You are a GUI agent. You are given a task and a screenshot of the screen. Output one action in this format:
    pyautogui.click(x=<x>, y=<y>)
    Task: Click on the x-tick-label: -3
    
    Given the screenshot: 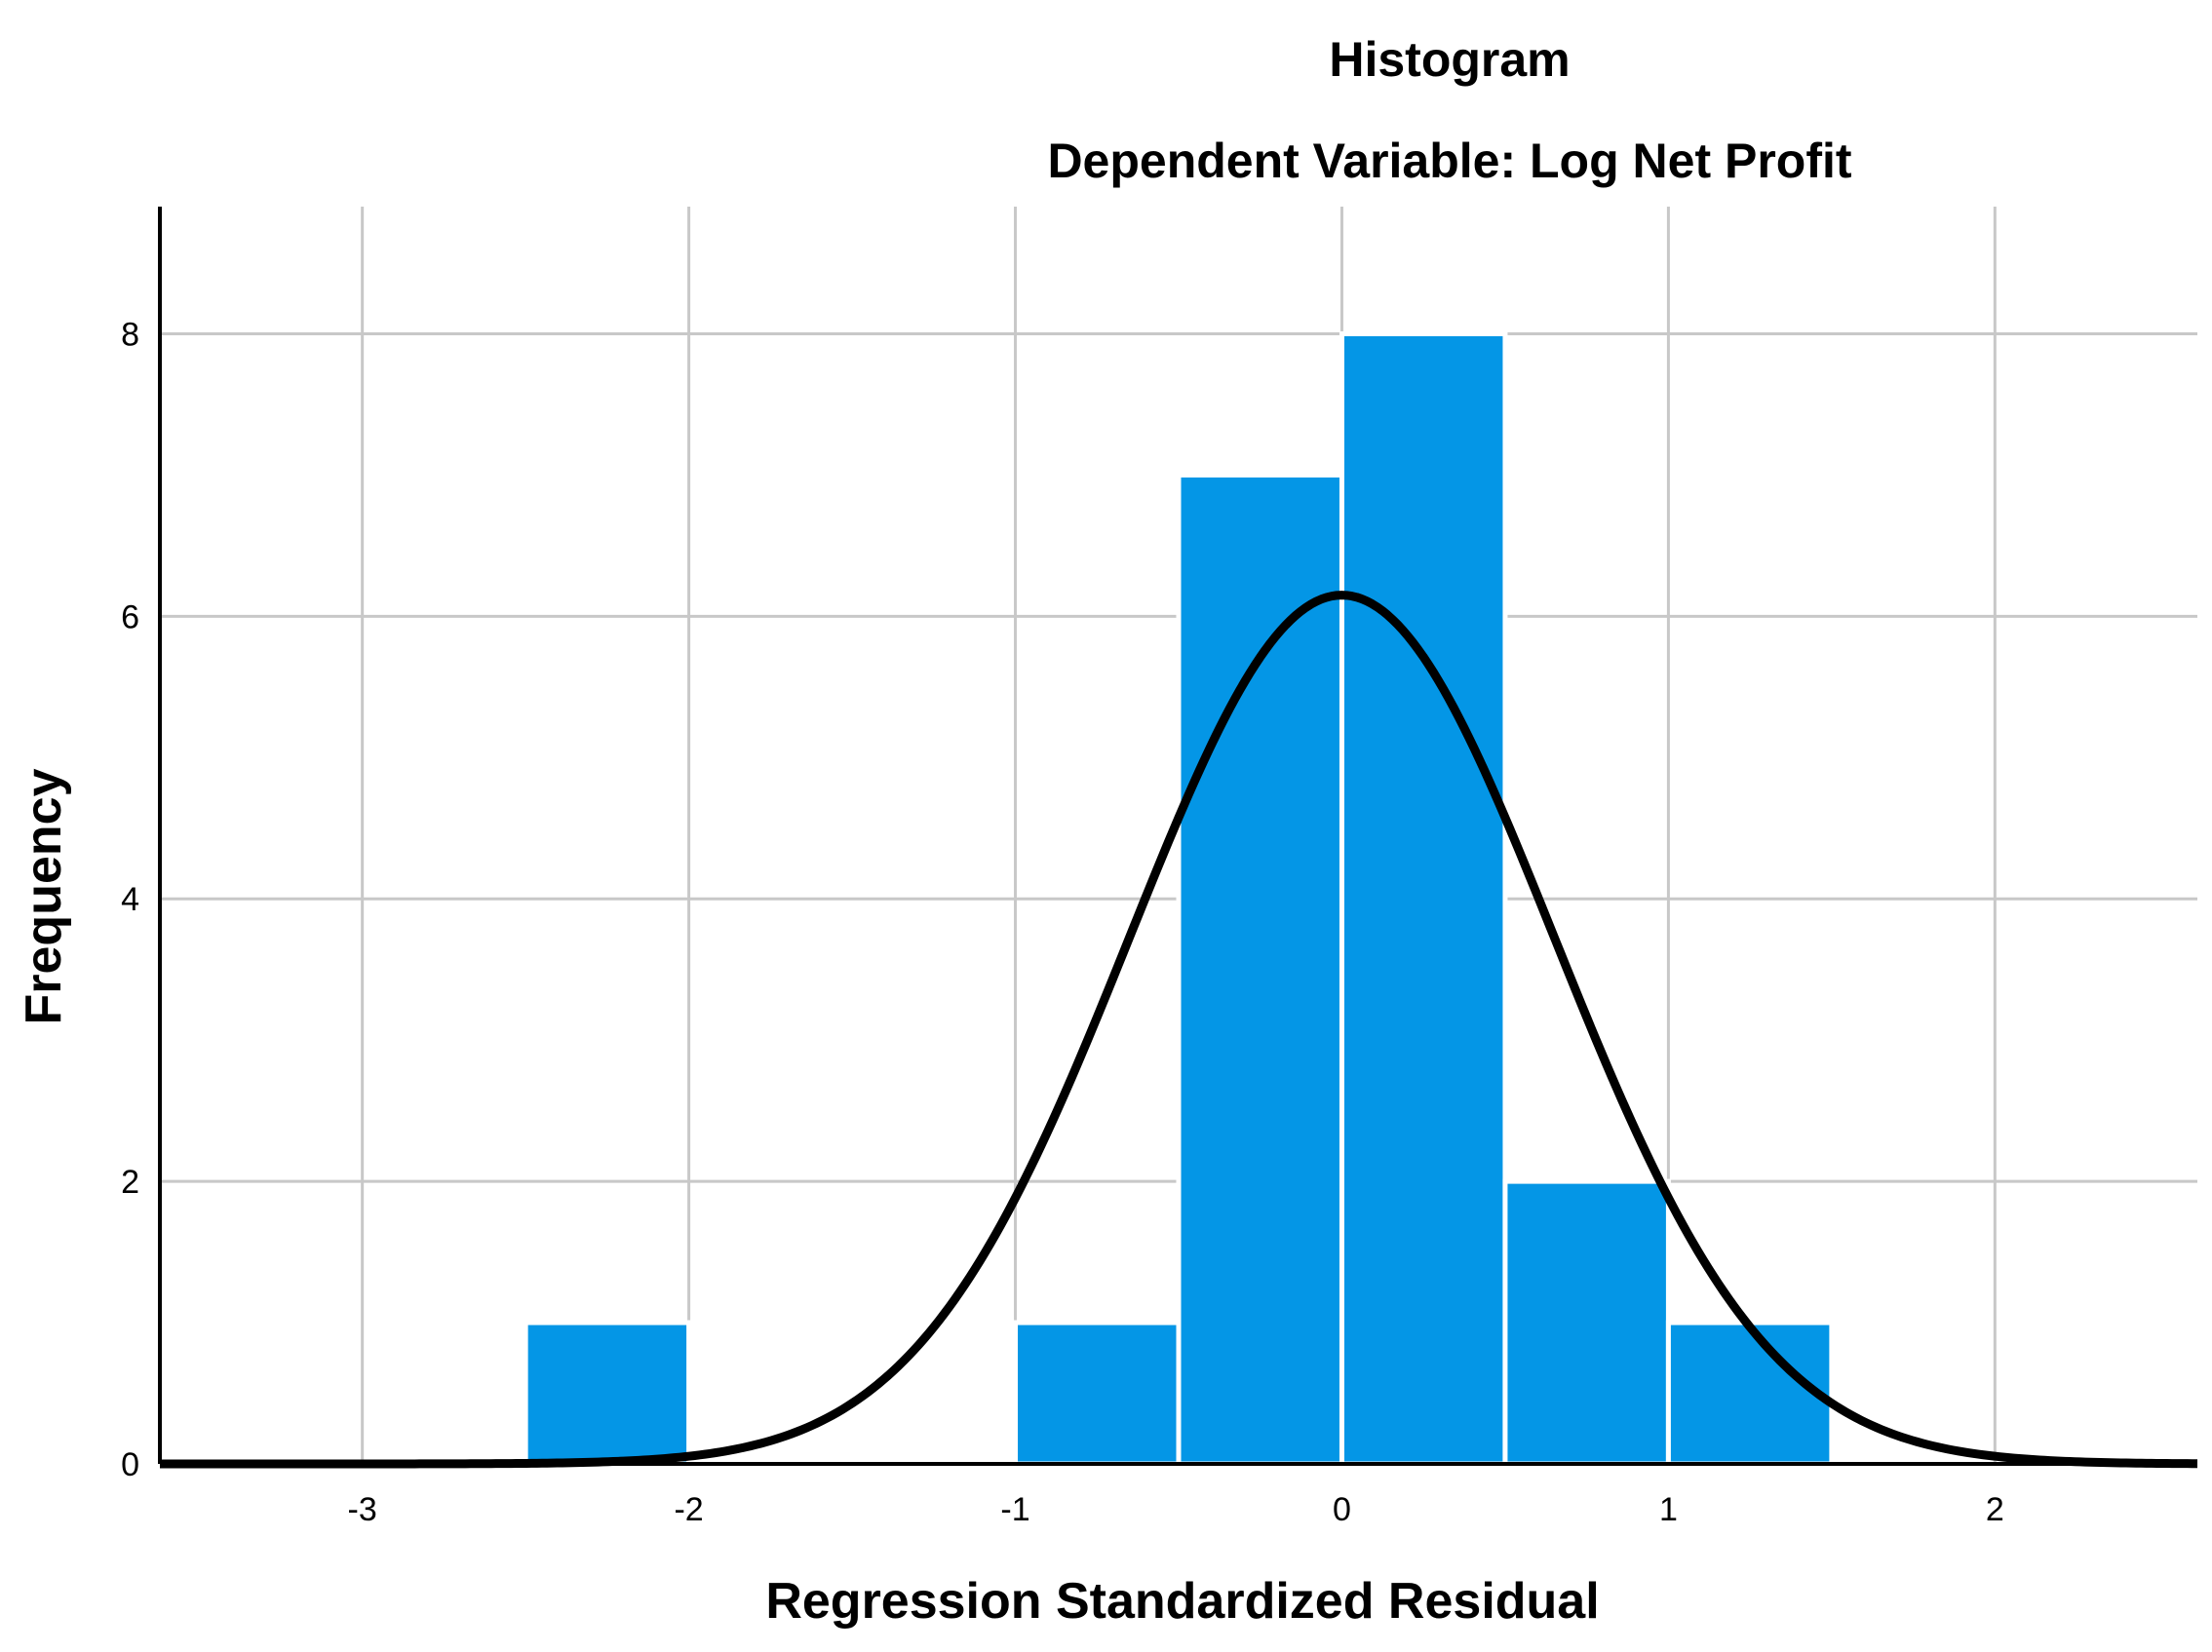 What is the action you would take?
    pyautogui.click(x=362, y=1510)
    